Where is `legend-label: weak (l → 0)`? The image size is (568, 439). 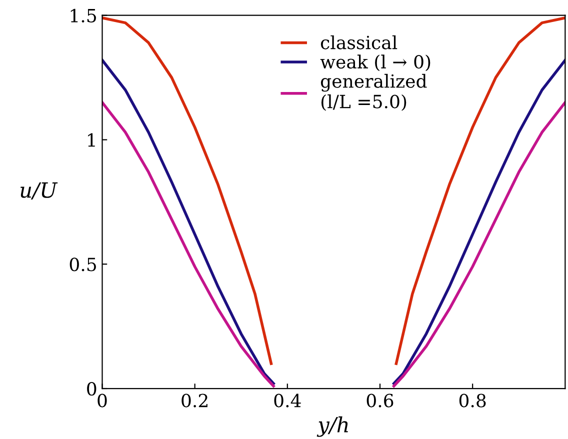 legend-label: weak (l → 0) is located at coordinates (375, 63).